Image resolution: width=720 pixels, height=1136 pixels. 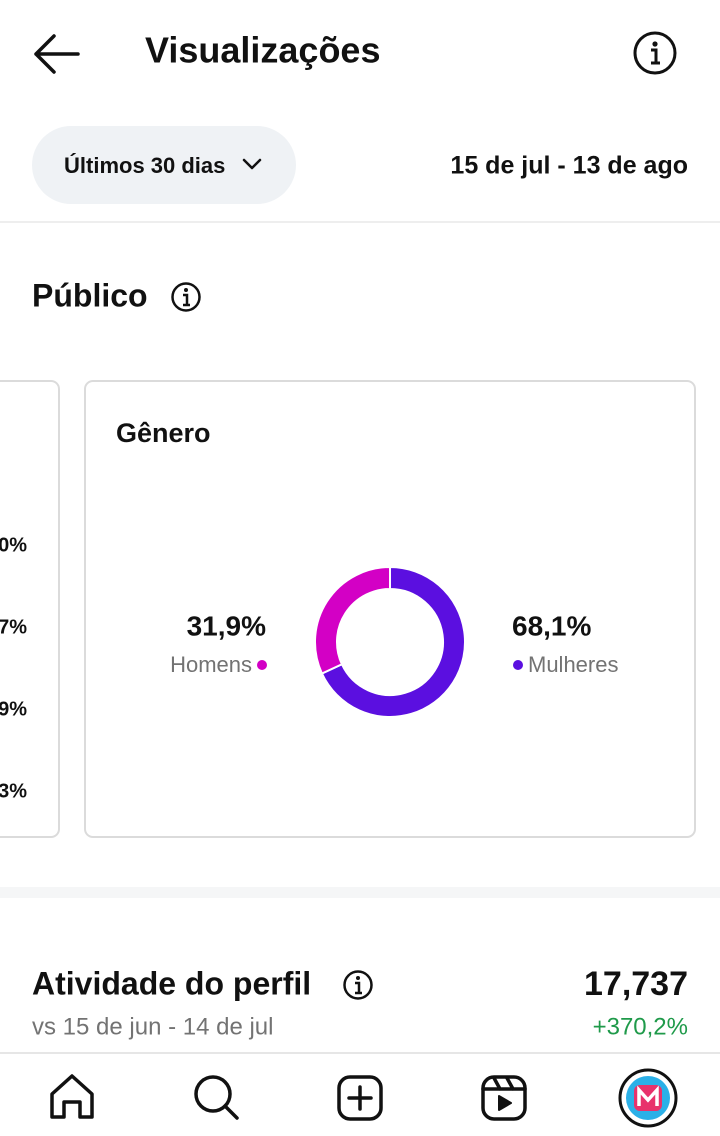 What do you see at coordinates (13, 627) in the screenshot?
I see `card-label: 7%` at bounding box center [13, 627].